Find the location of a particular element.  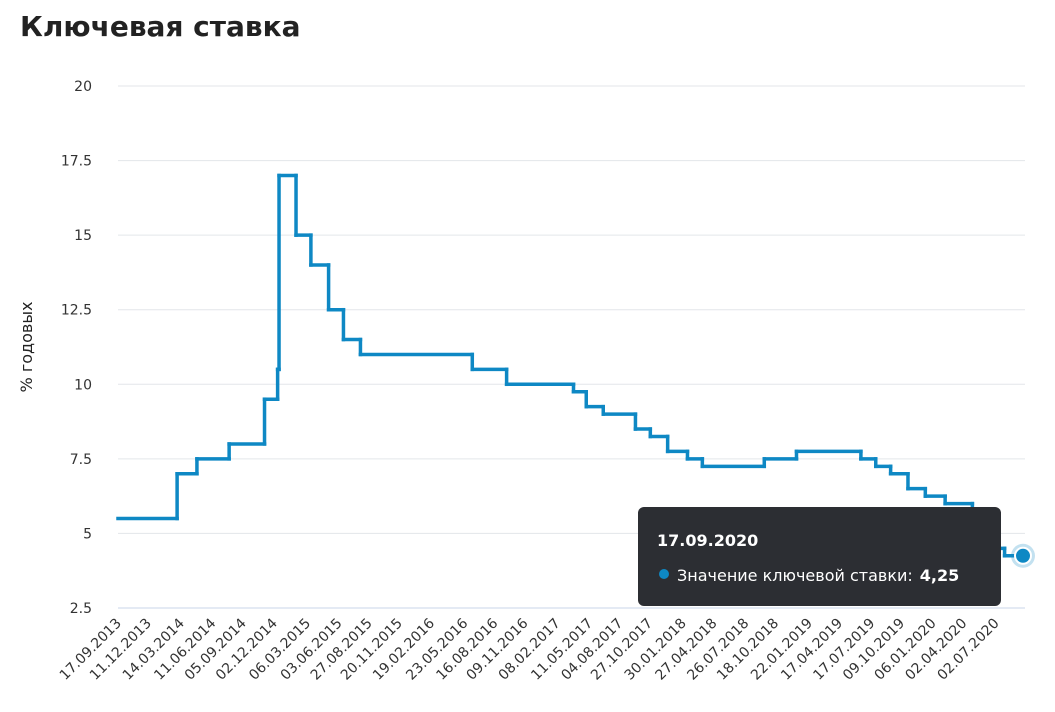

y-tick-label: 7.5 is located at coordinates (81, 460).